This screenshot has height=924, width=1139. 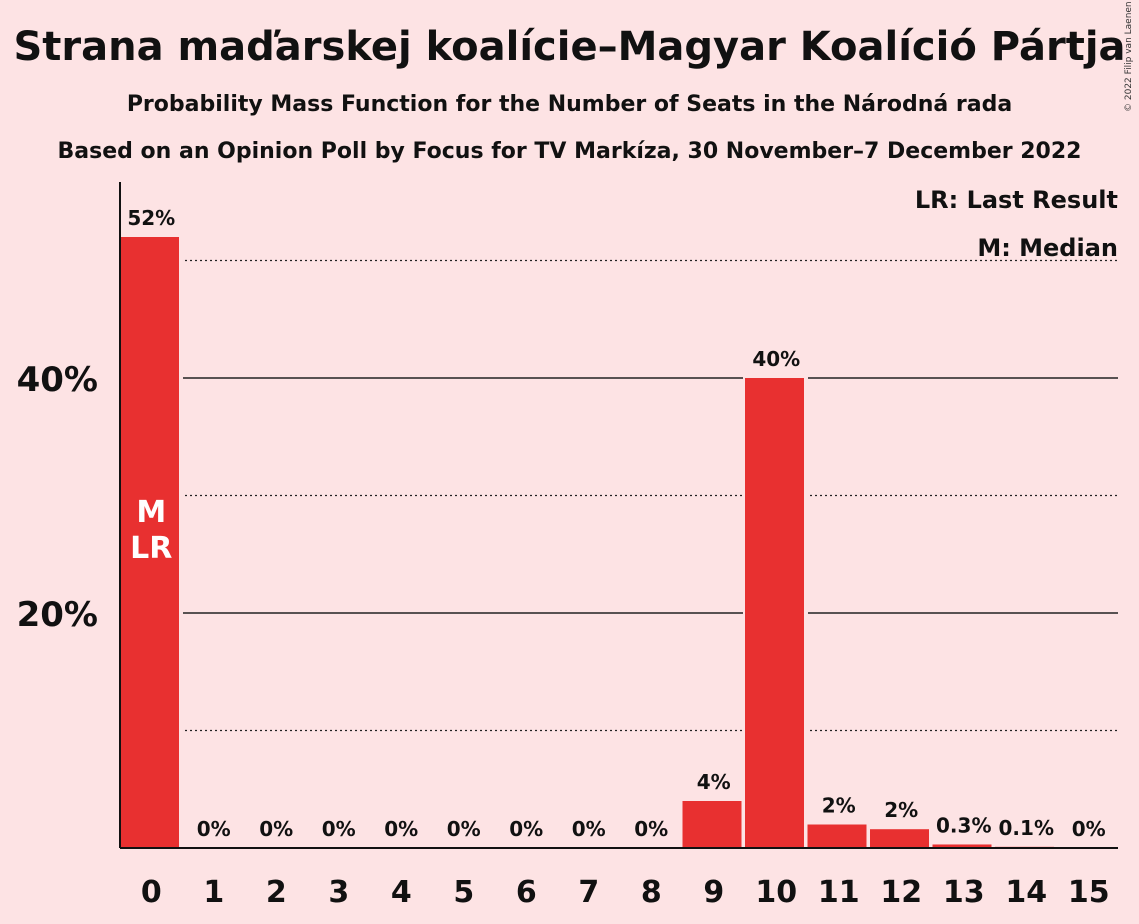 I want to click on x-tick-label: 7, so click(x=588, y=892).